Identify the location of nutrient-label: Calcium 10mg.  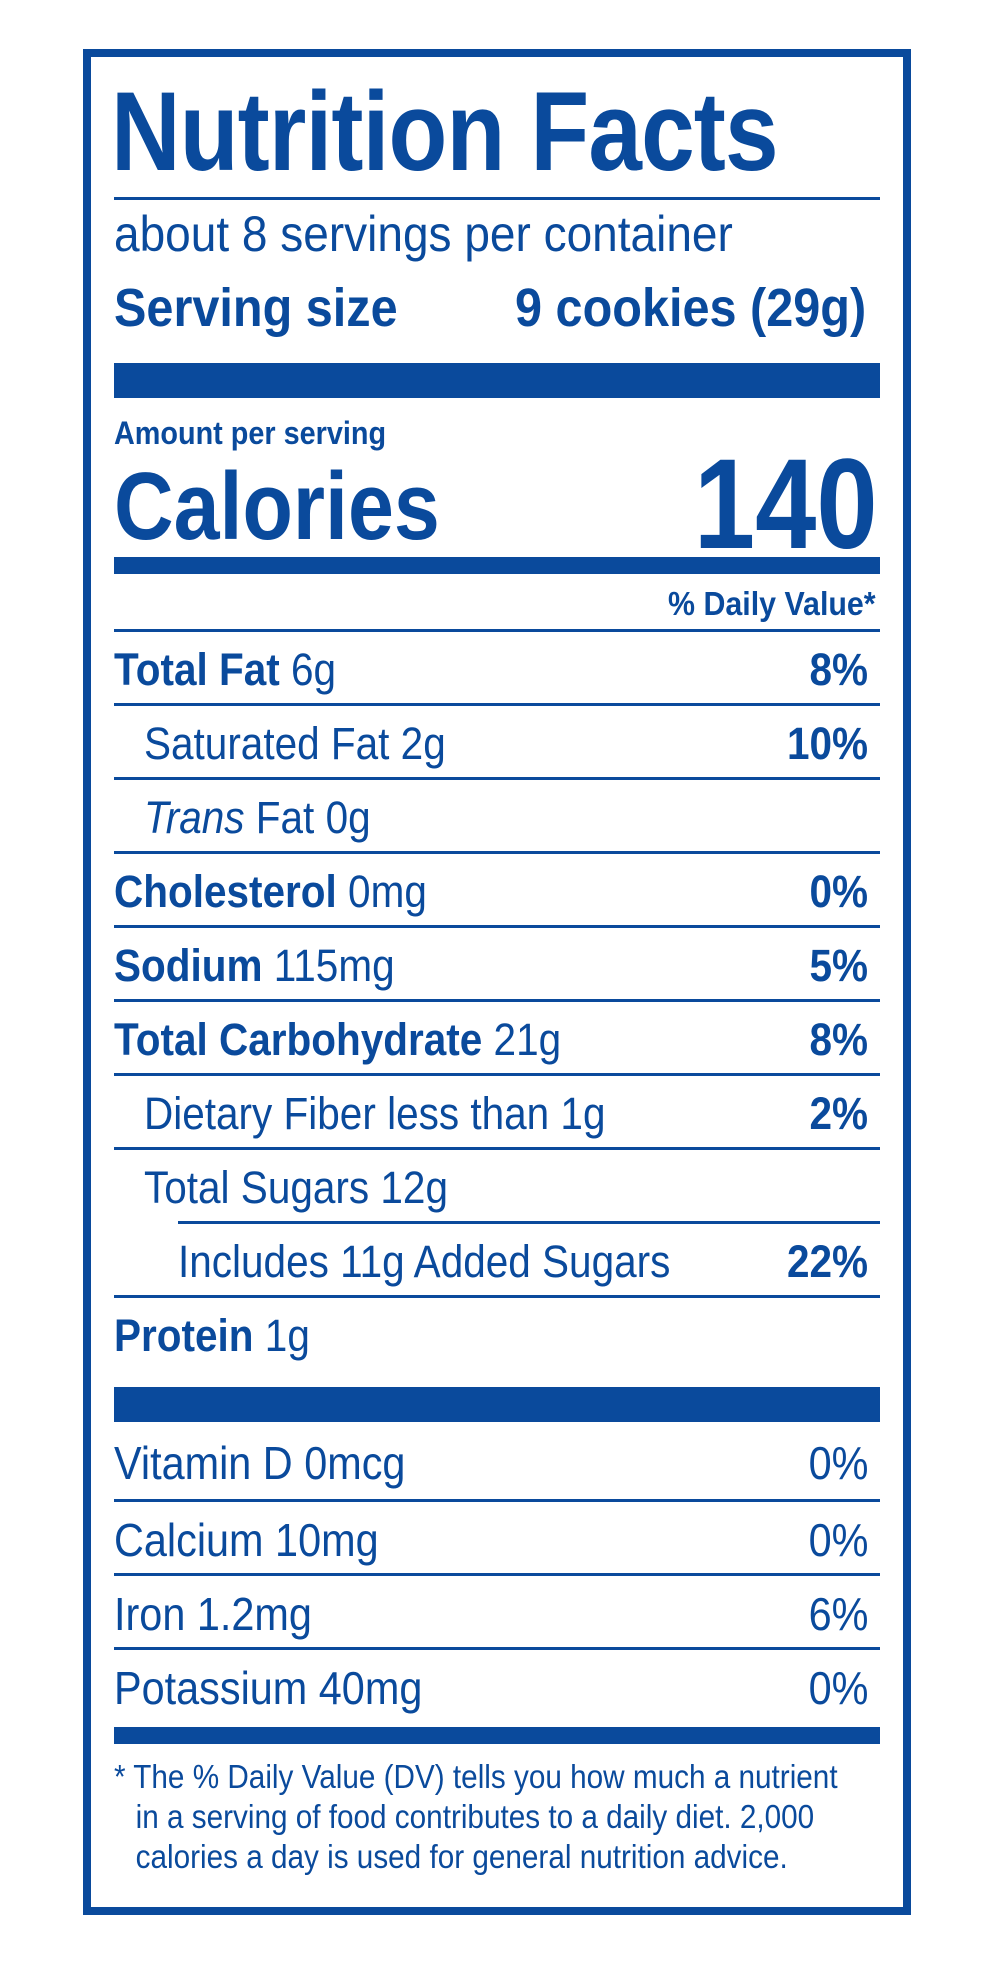
(246, 1540).